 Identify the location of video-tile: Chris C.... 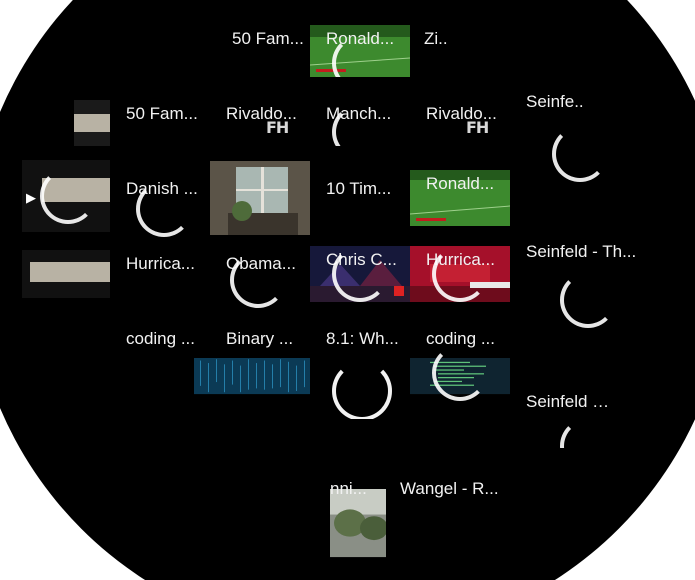
(360, 274).